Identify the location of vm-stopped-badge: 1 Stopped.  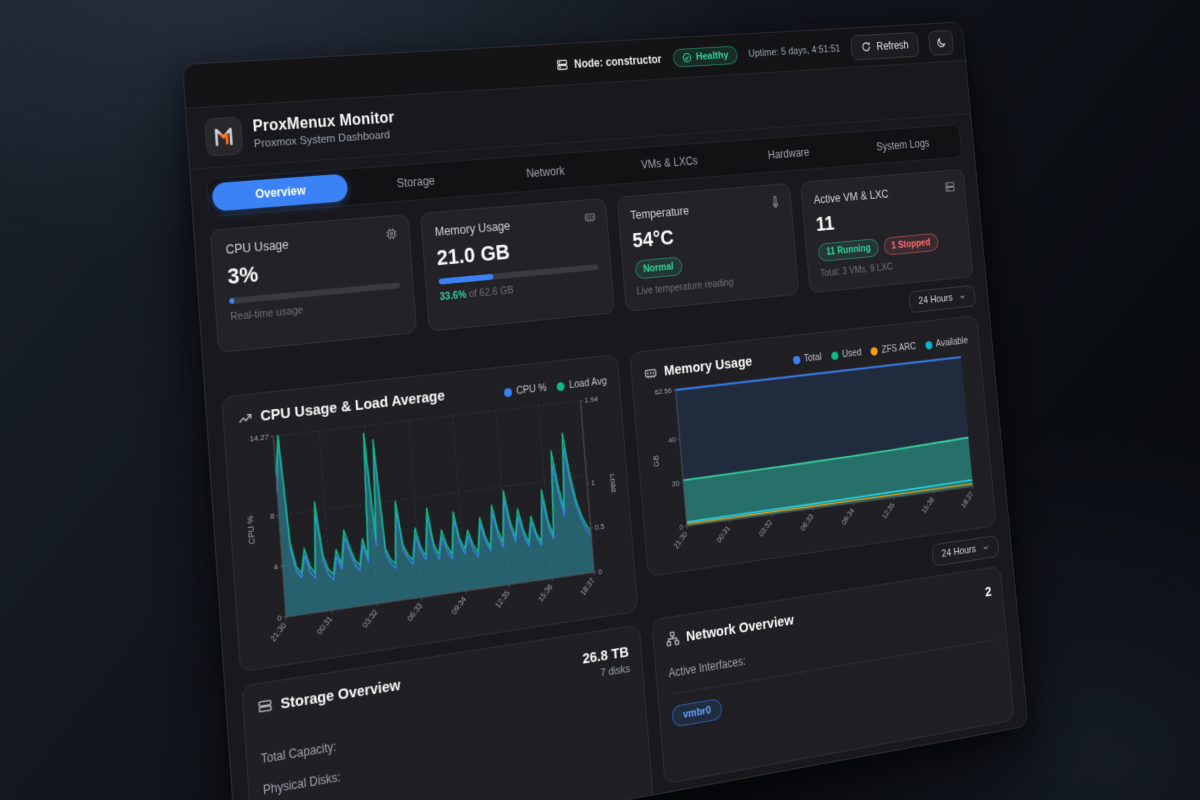
(910, 244).